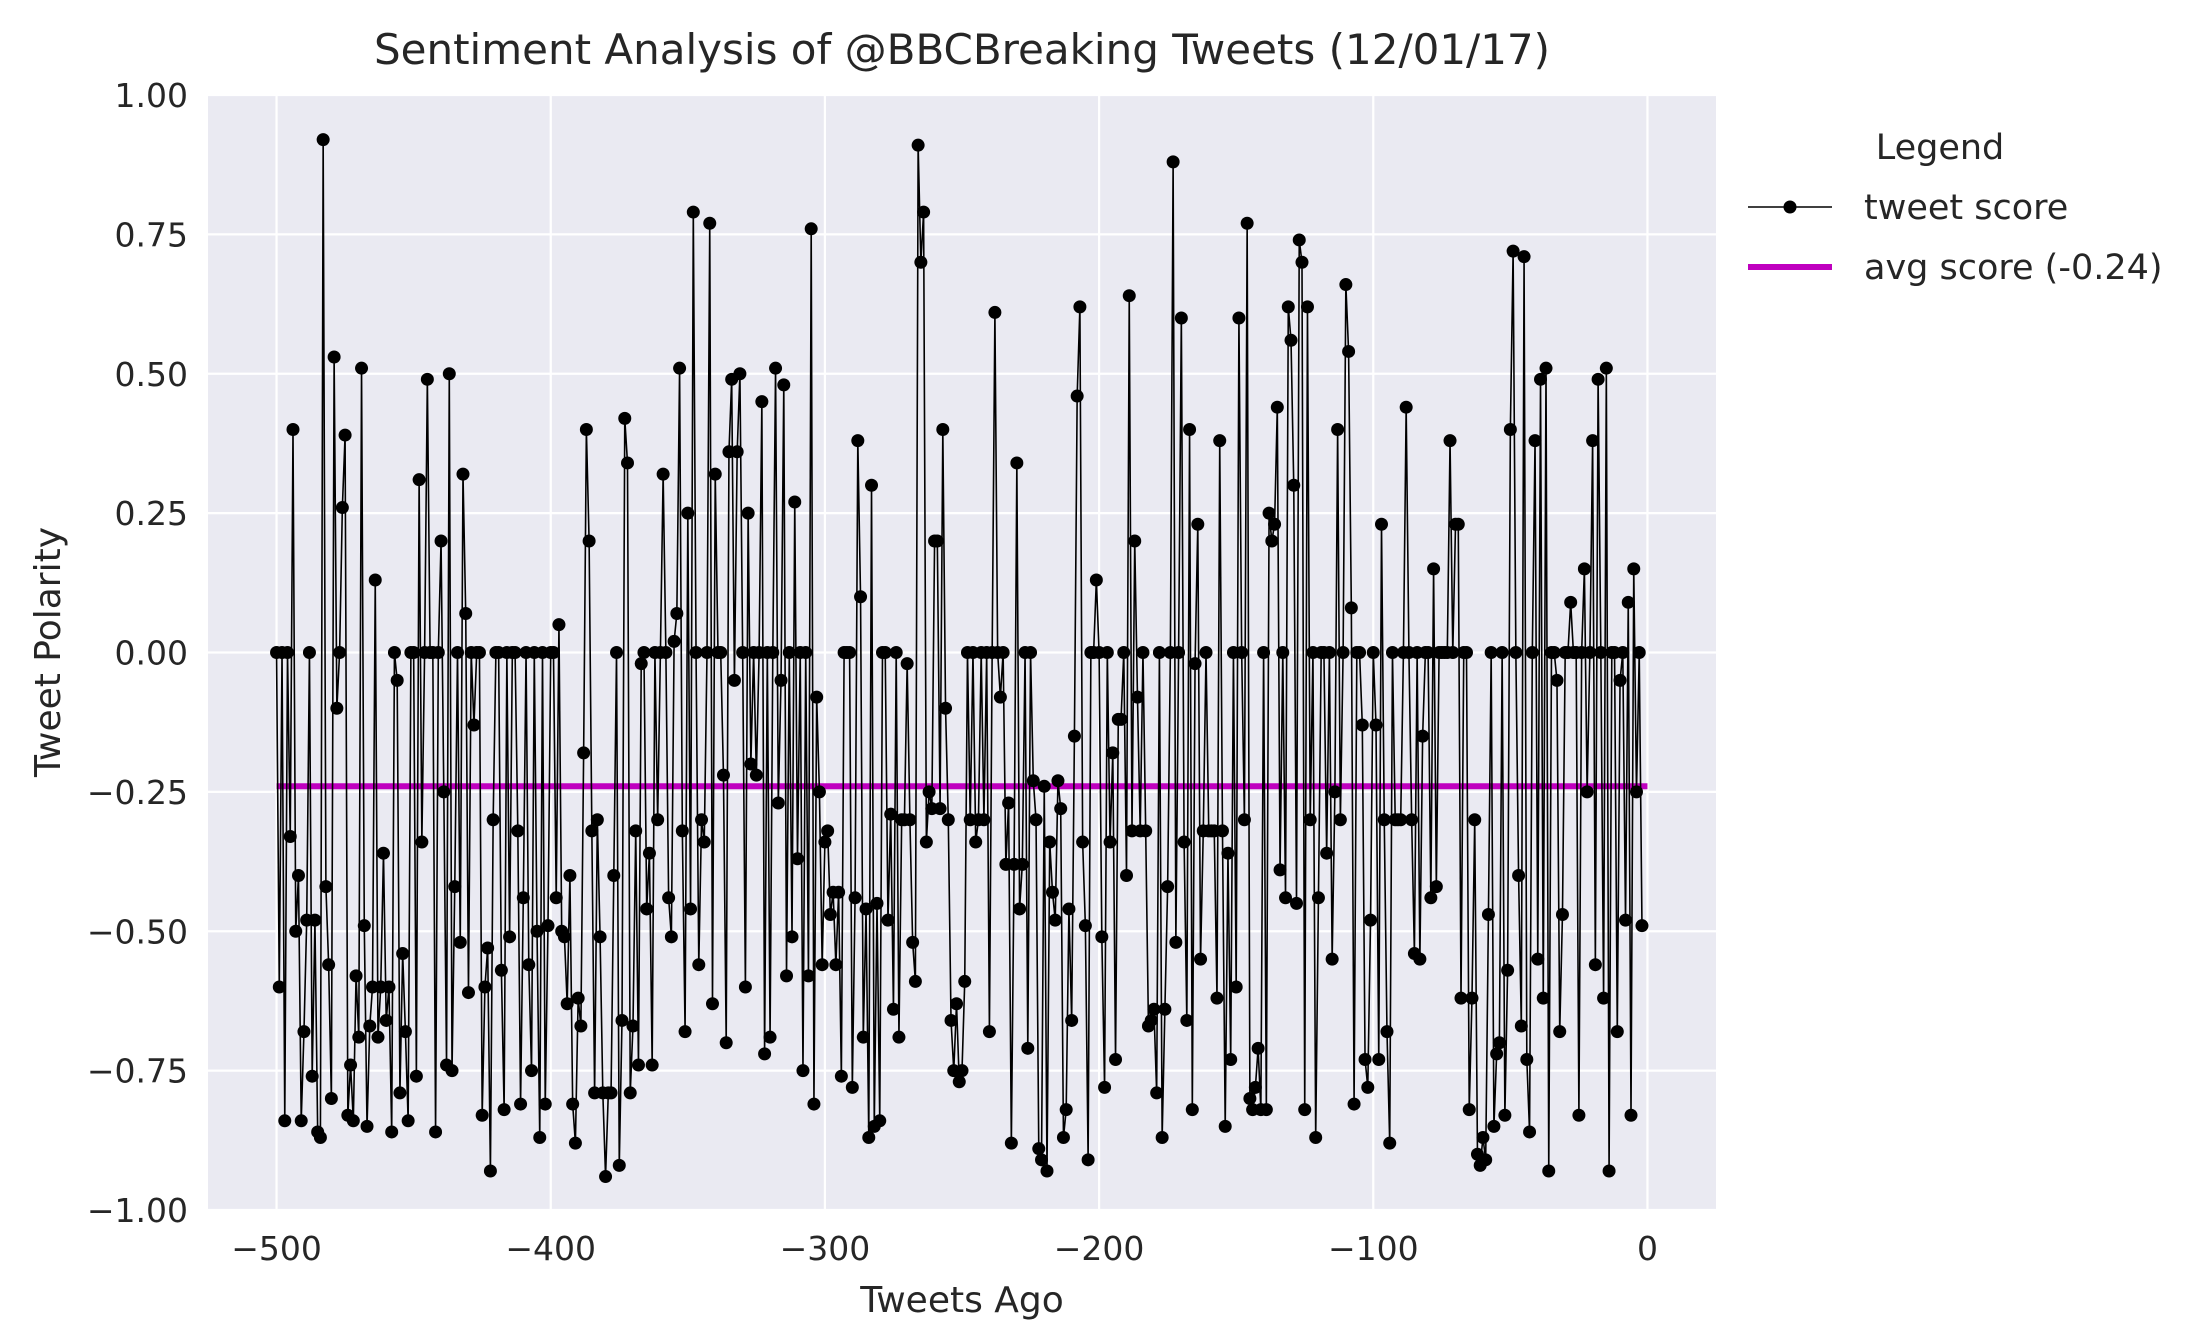 The image size is (2208, 1338). What do you see at coordinates (825, 1248) in the screenshot?
I see `x-tick-label: −300` at bounding box center [825, 1248].